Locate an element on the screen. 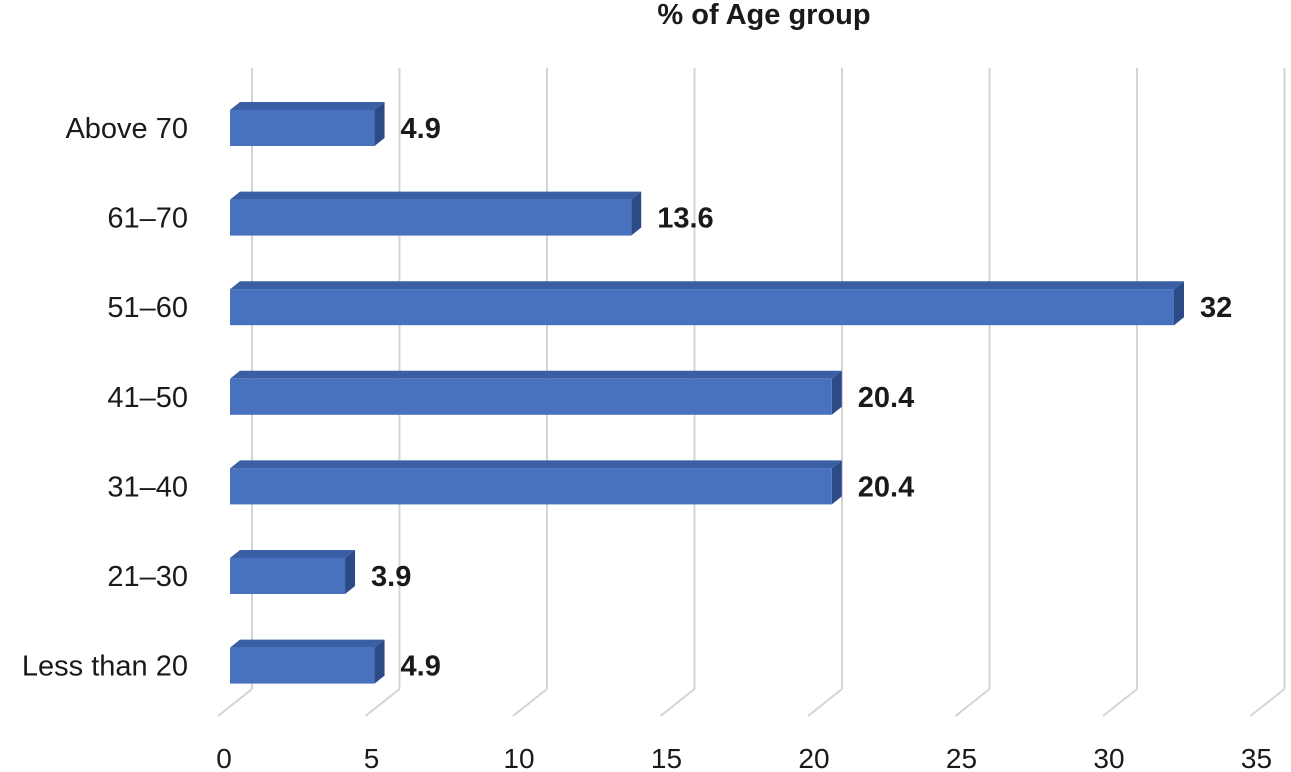  category-label: 41–50 is located at coordinates (147, 398).